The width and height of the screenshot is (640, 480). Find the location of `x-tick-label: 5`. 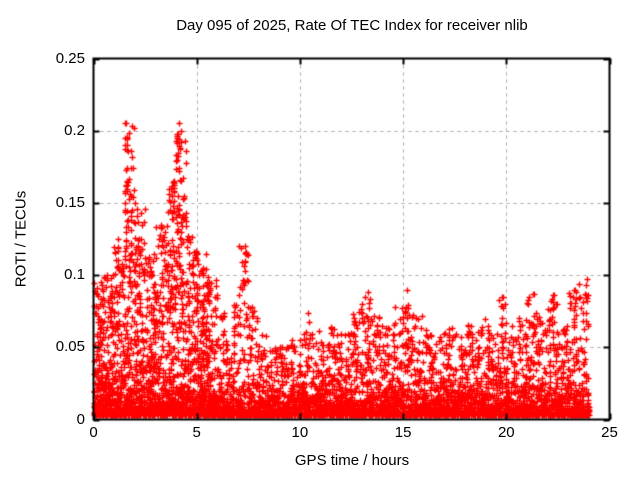

x-tick-label: 5 is located at coordinates (196, 432).